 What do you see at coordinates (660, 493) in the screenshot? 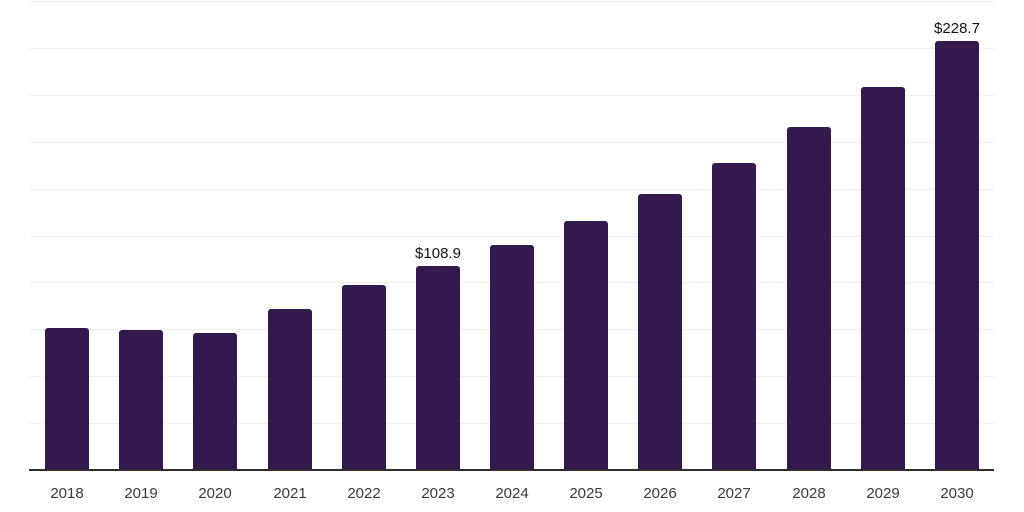
I see `x-axis-label: 2026` at bounding box center [660, 493].